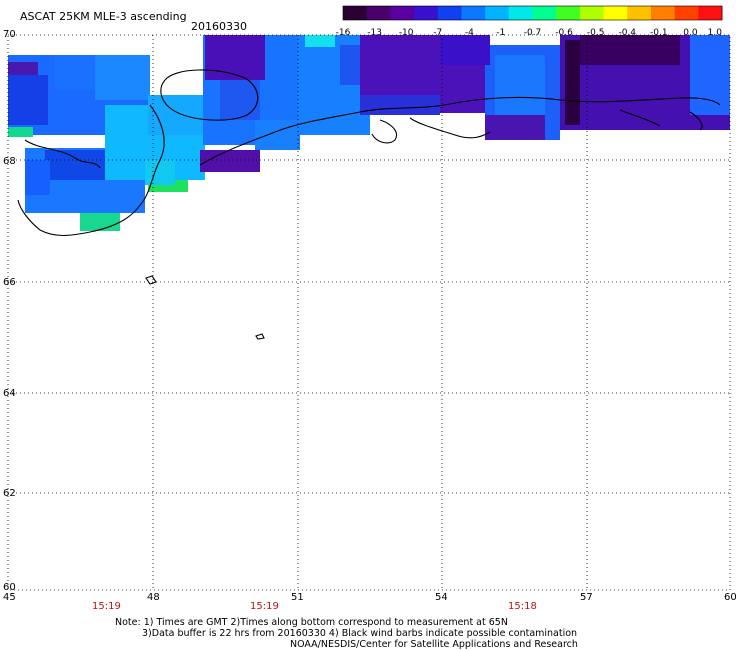 The width and height of the screenshot is (740, 650). I want to click on colorbar-frame, so click(532, 13).